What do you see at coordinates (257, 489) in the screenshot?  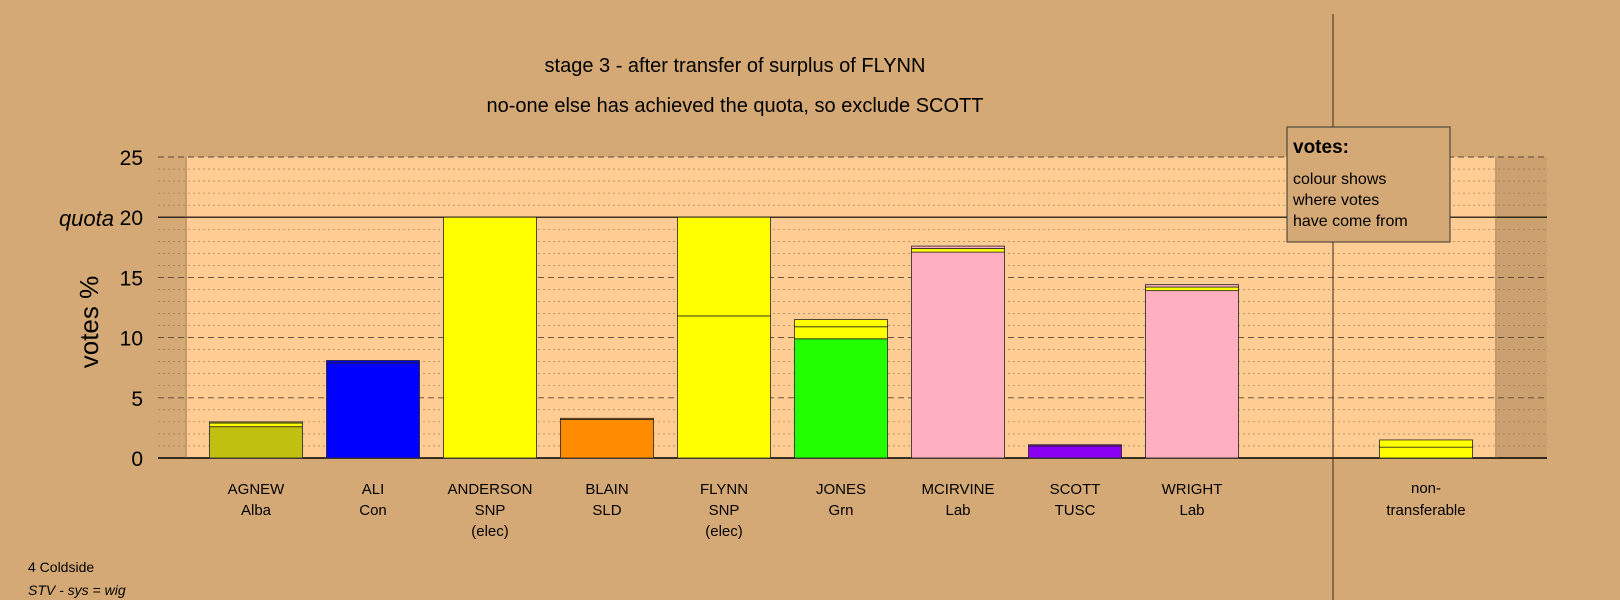 I see `candidate-name: AGNEW` at bounding box center [257, 489].